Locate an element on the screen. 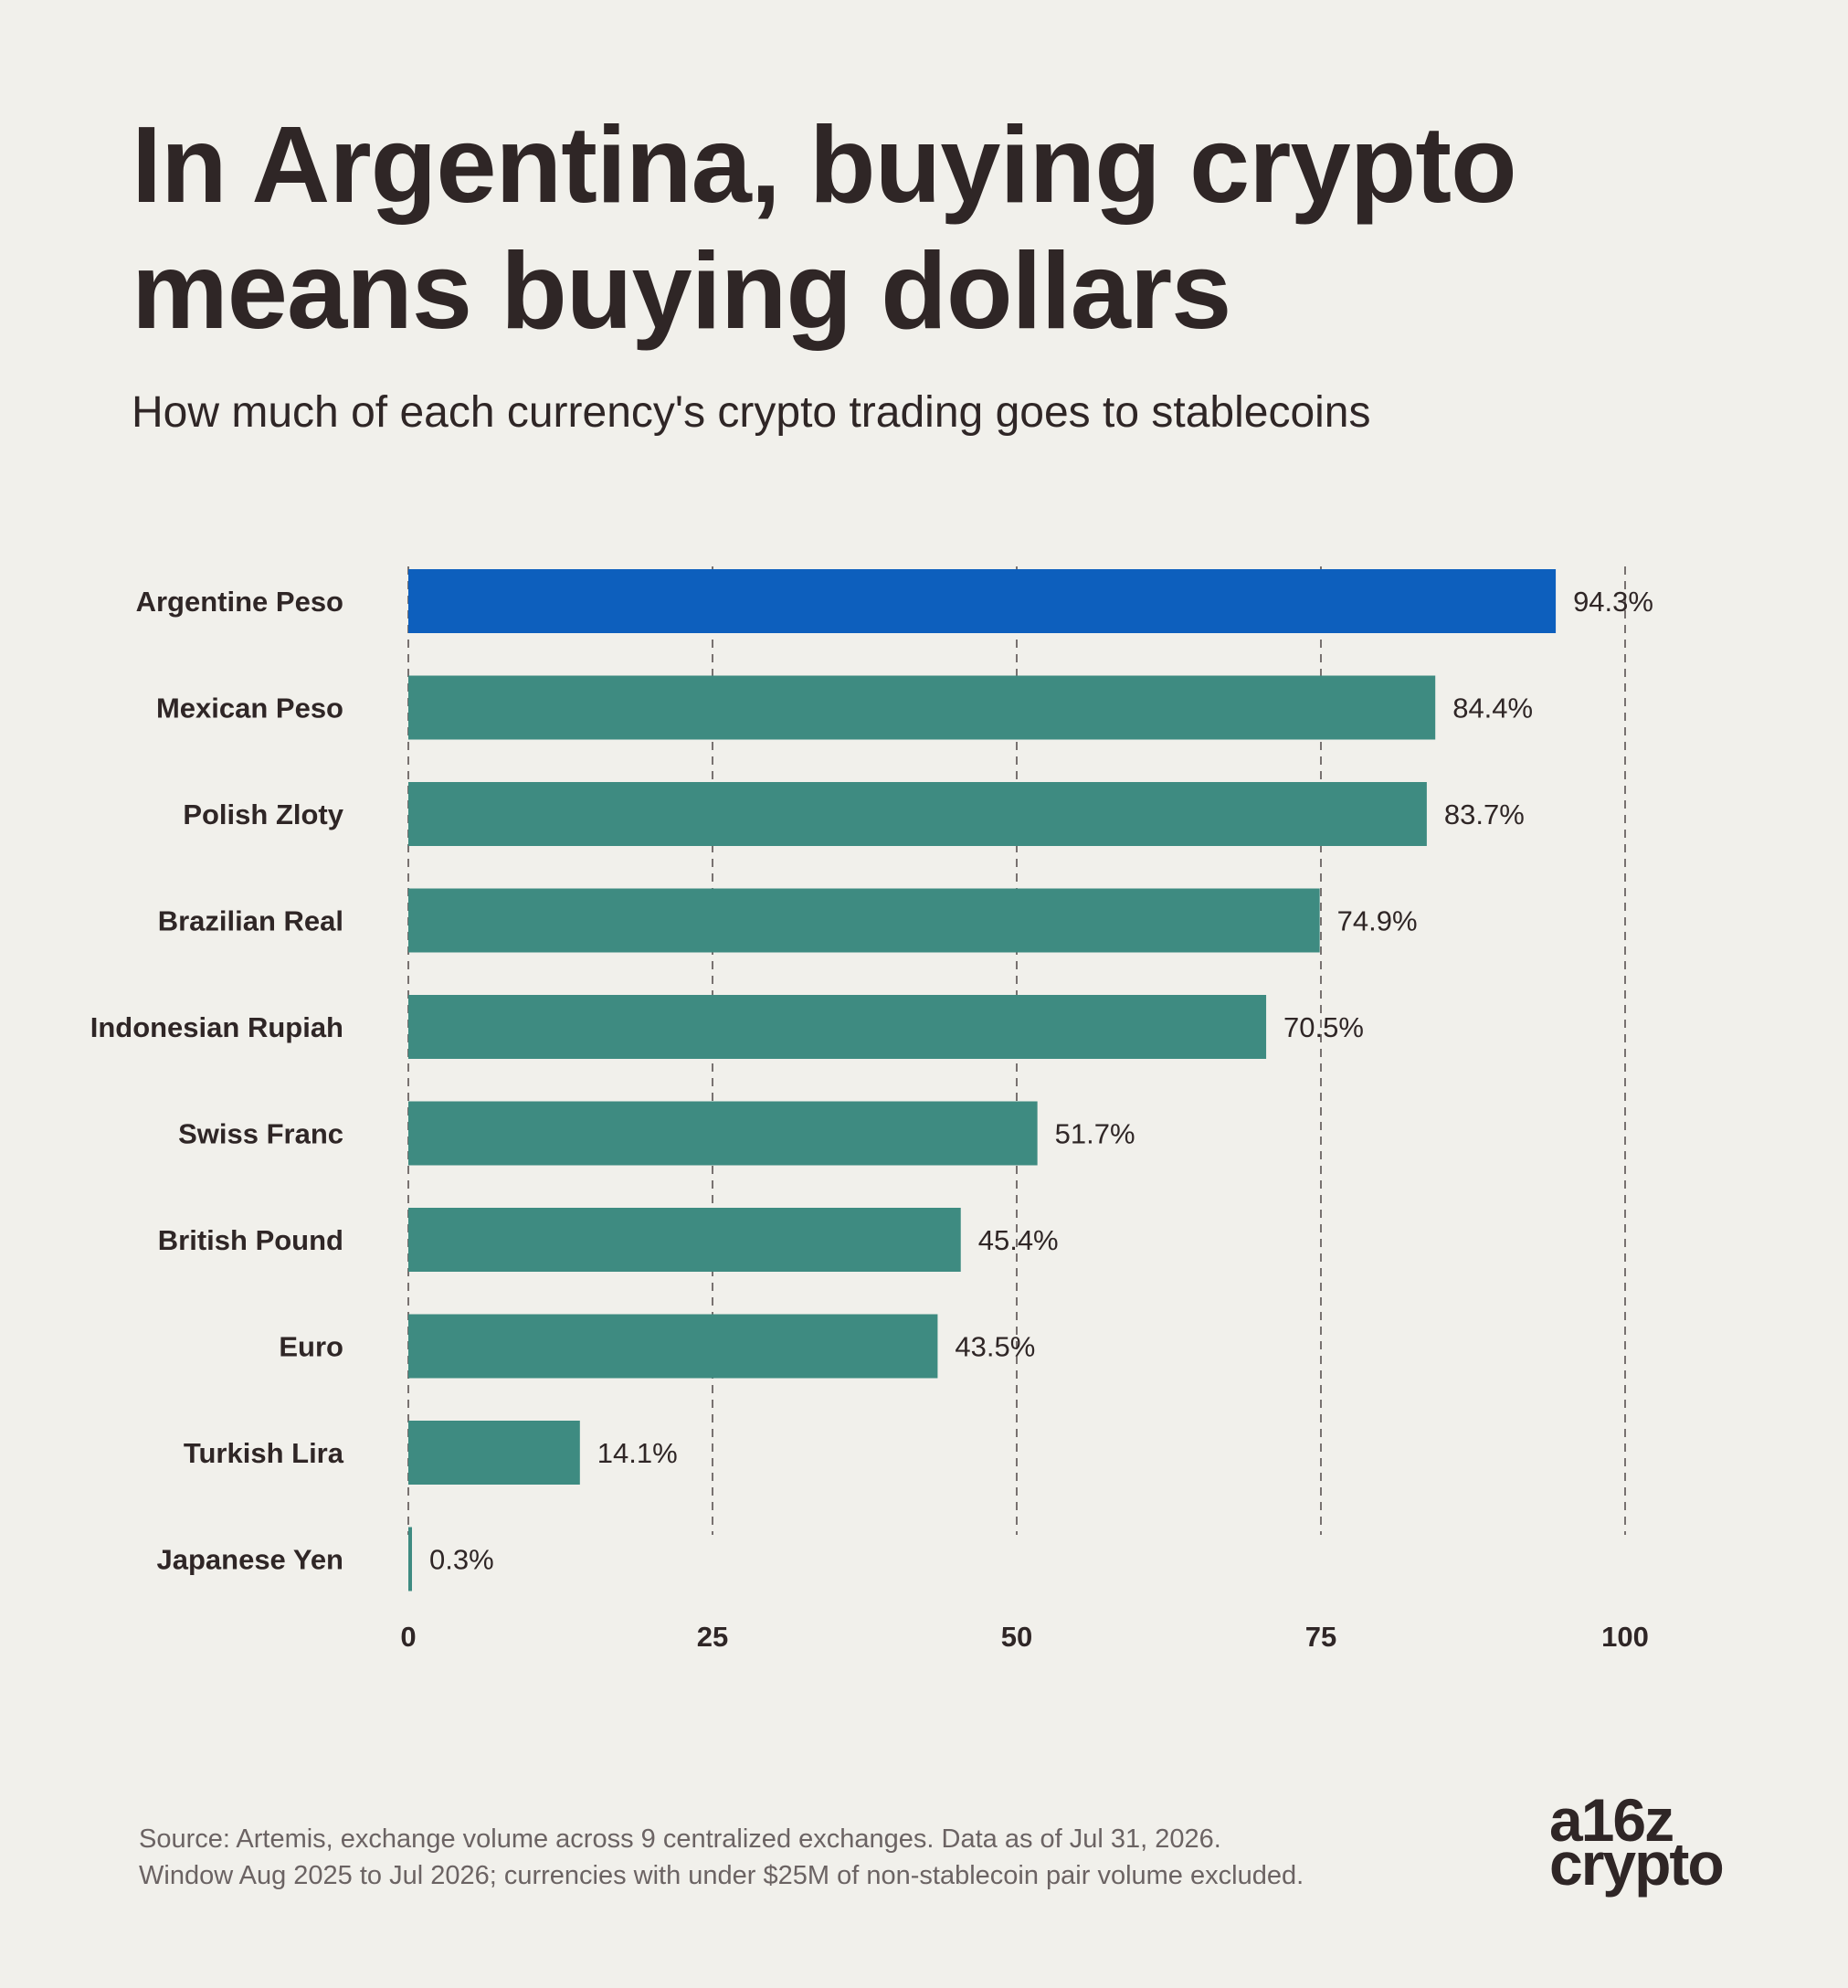  value-label: 94.3% is located at coordinates (1613, 602).